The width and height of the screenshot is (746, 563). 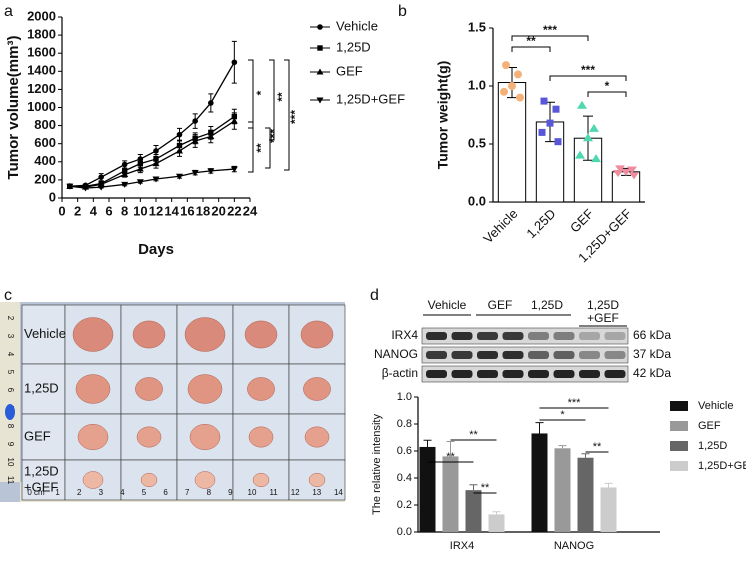 I want to click on ruler-label: 3, so click(x=101, y=492).